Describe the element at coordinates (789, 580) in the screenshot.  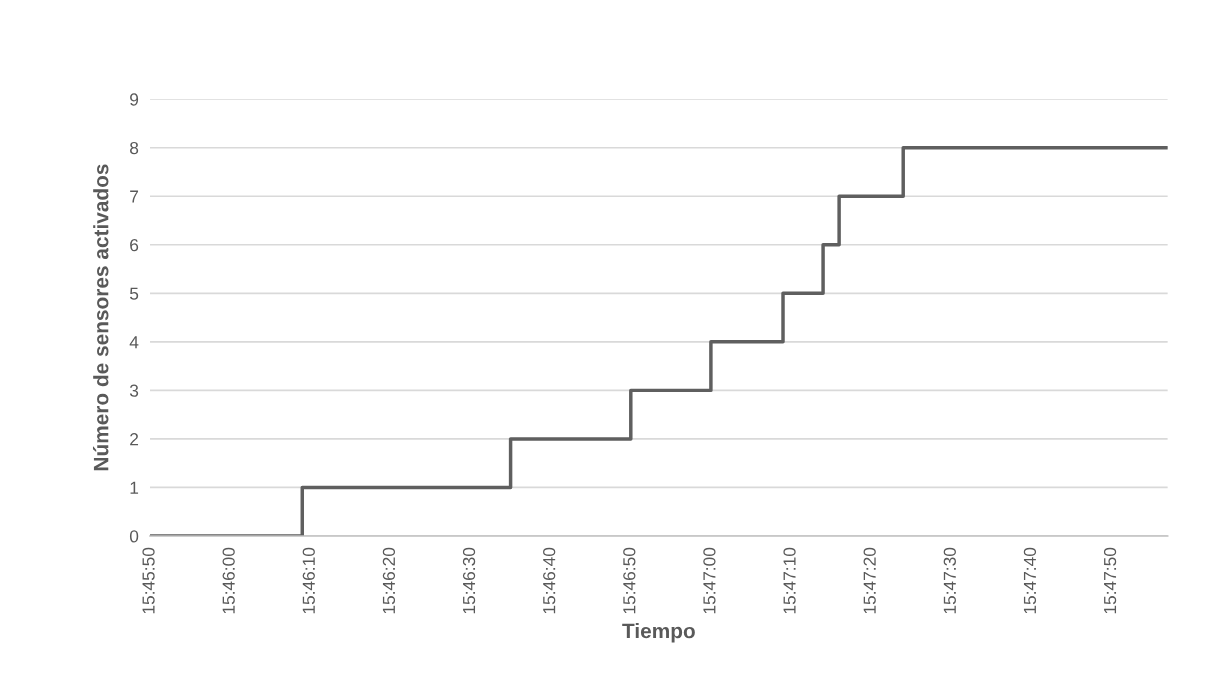
I see `x-tick-label: 15:47:10` at that location.